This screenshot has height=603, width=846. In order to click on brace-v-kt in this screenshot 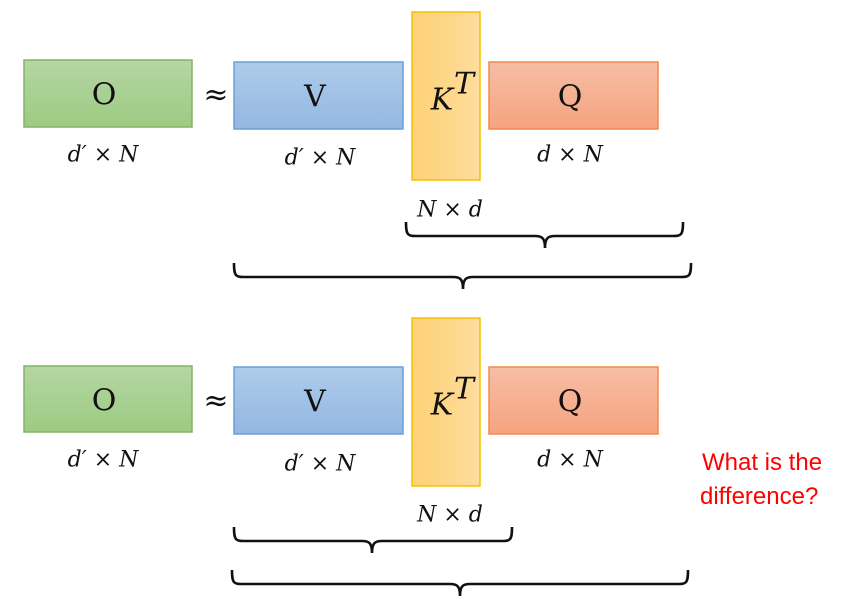, I will do `click(373, 540)`.